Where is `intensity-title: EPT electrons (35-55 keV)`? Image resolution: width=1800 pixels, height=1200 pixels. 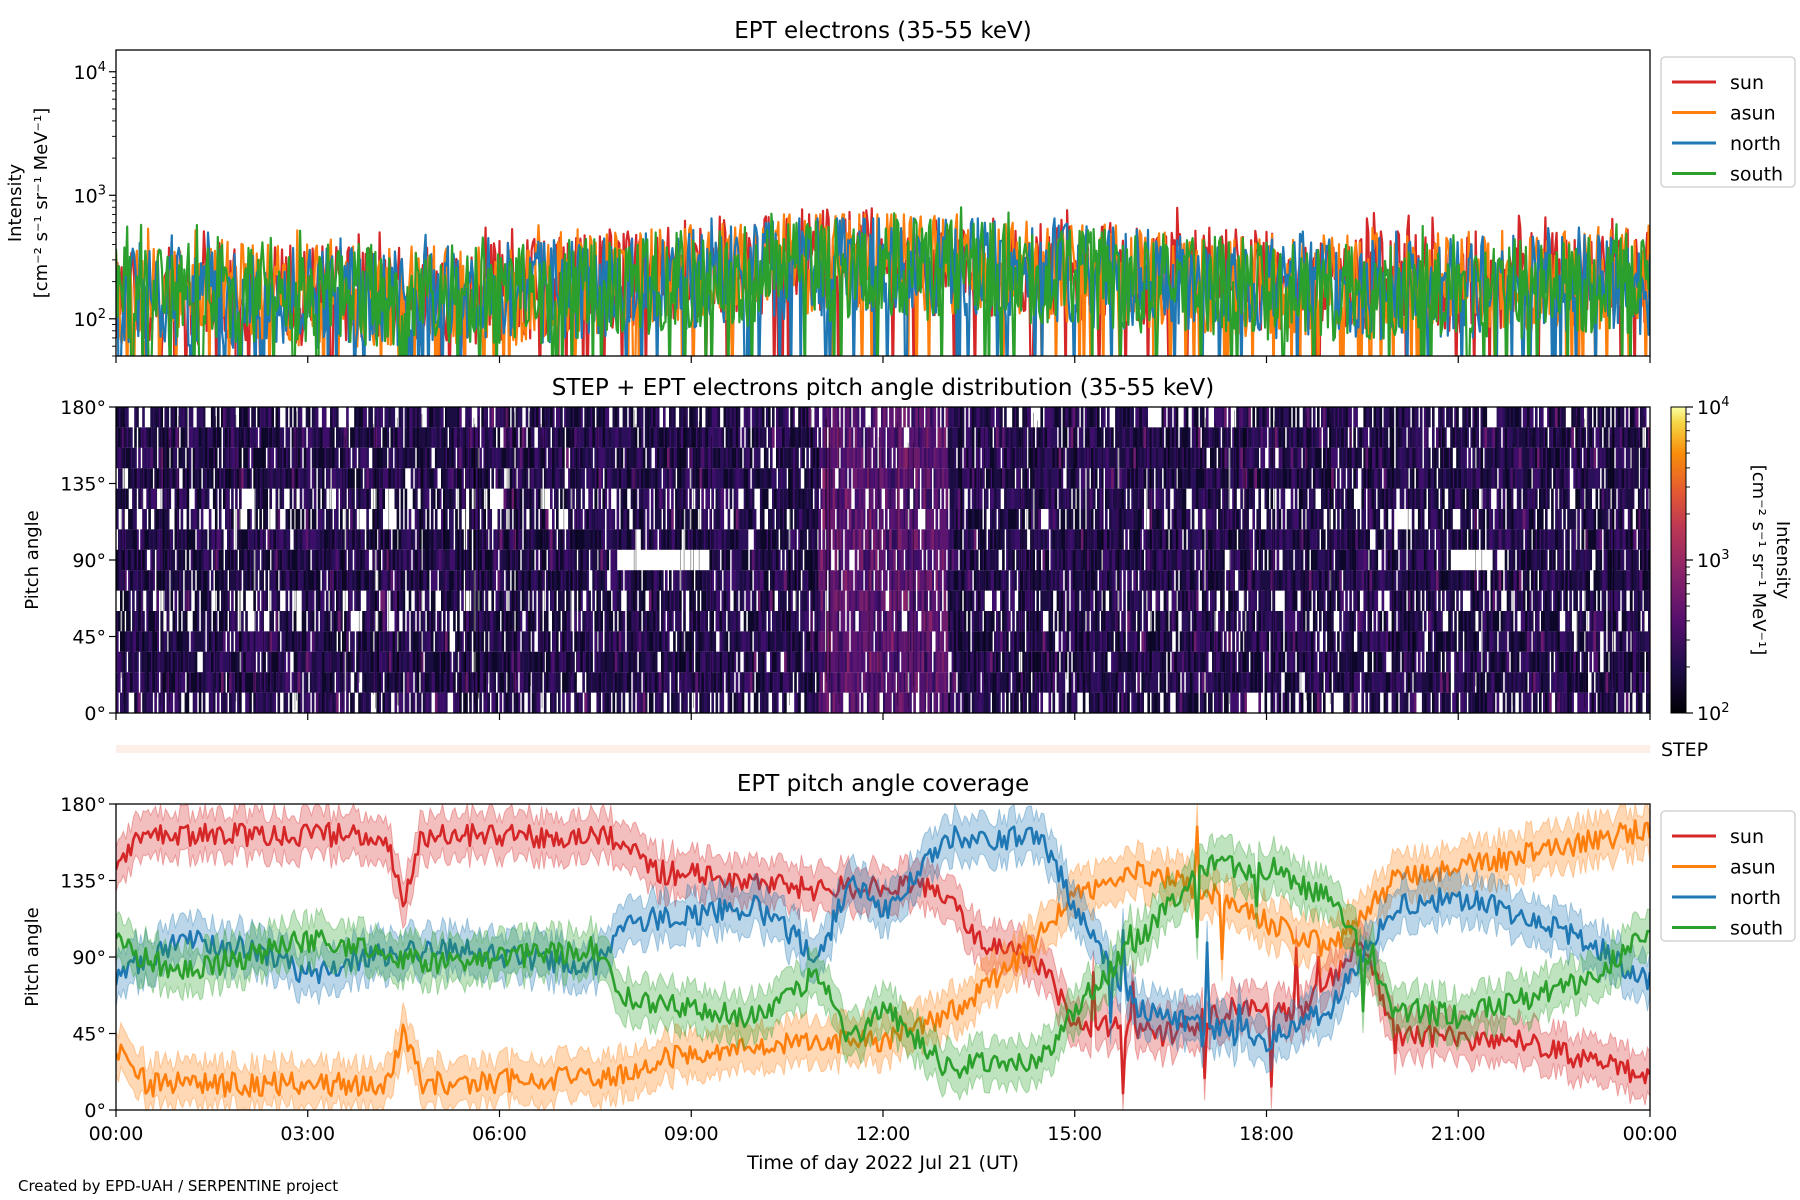
intensity-title: EPT electrons (35-55 keV) is located at coordinates (882, 31).